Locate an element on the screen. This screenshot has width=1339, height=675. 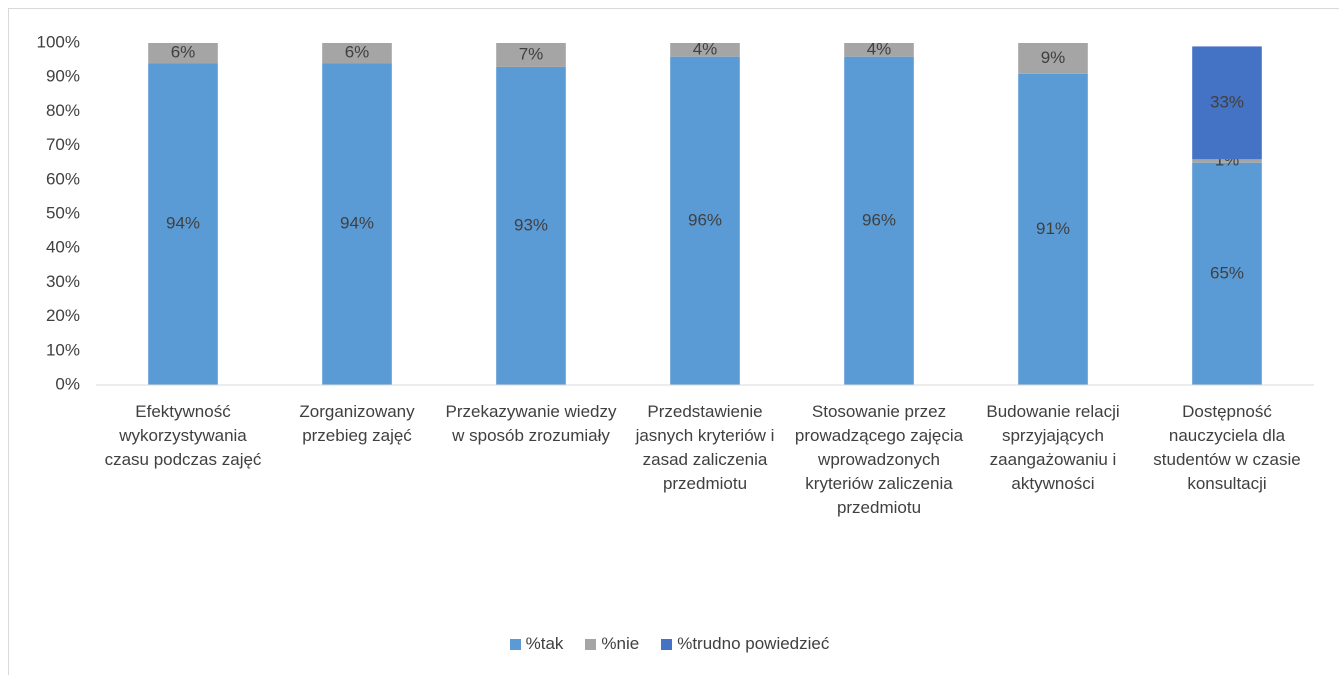
legend-label: %tak is located at coordinates (544, 643).